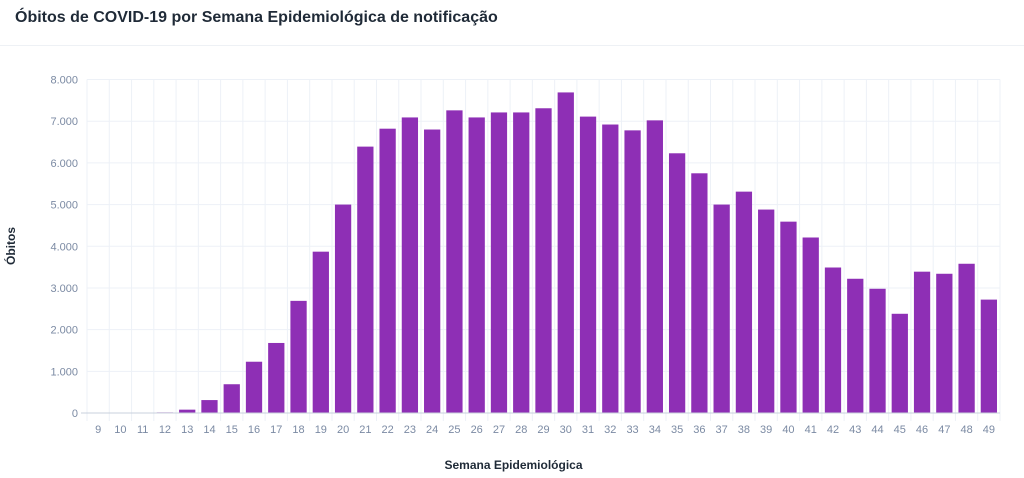 This screenshot has width=1024, height=478. I want to click on x-tick-label: 17, so click(276, 430).